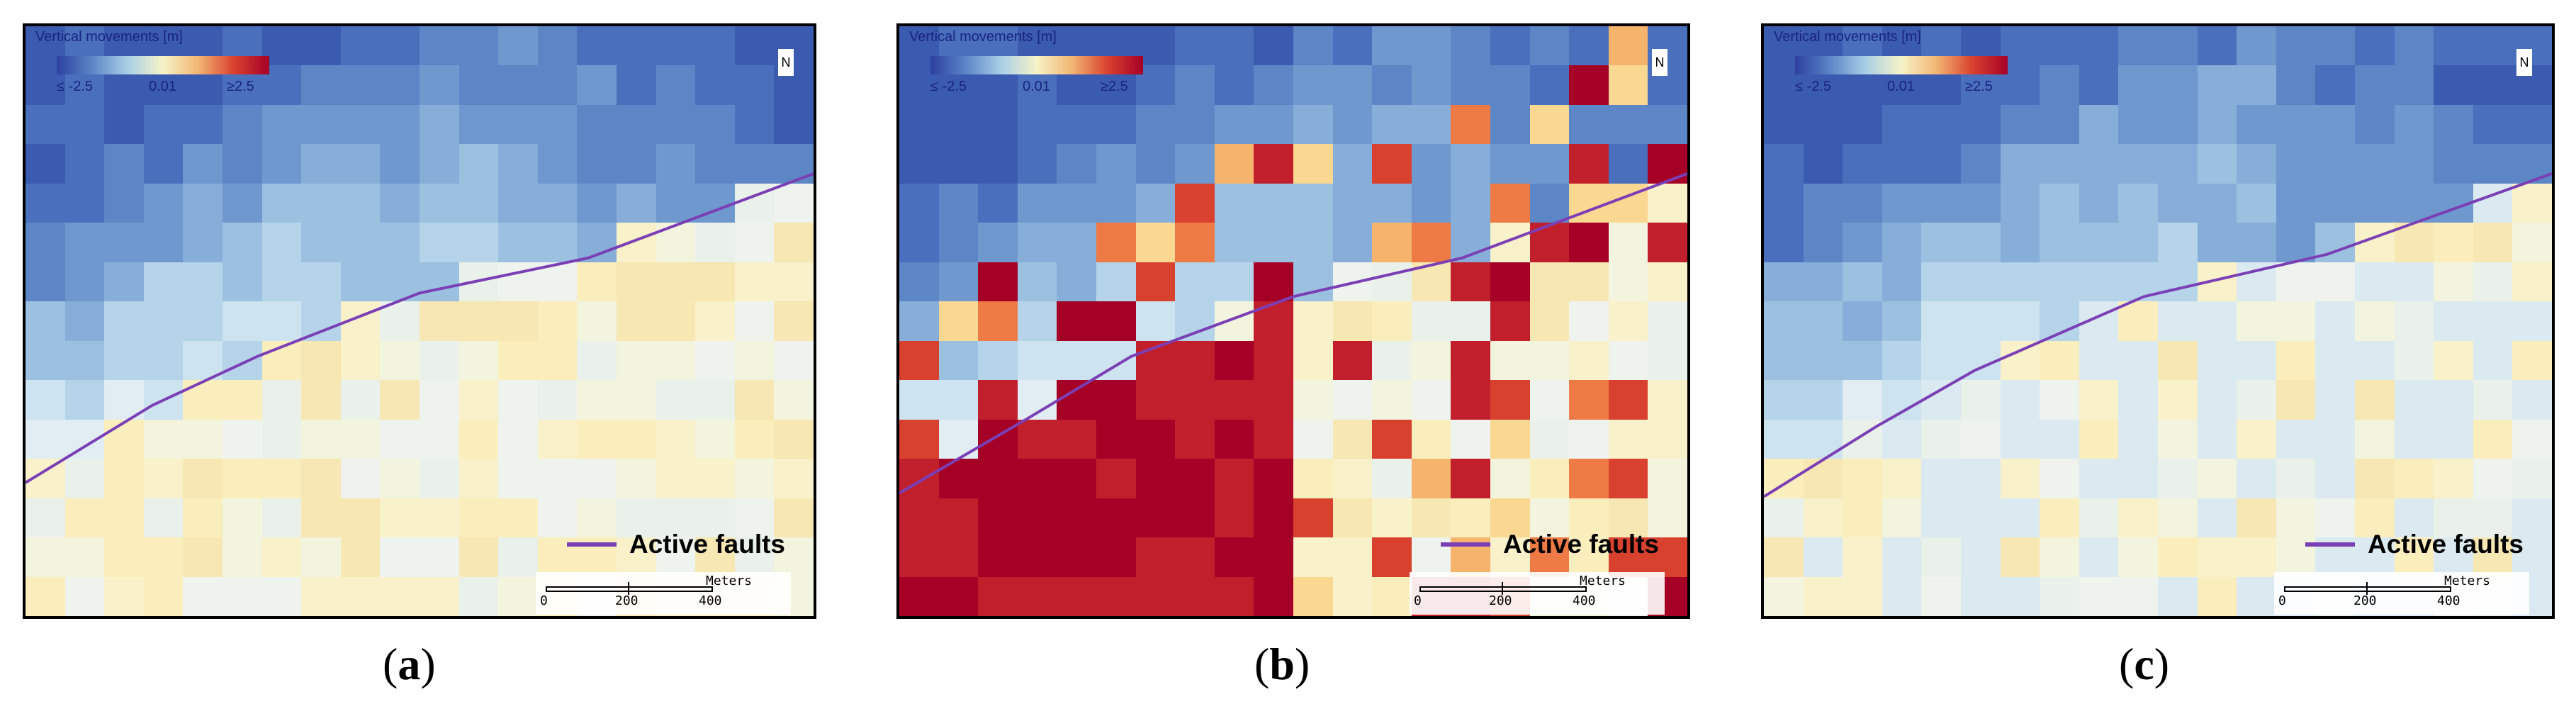 The image size is (2576, 721). Describe the element at coordinates (2467, 581) in the screenshot. I see `scale-unit: Meters` at that location.